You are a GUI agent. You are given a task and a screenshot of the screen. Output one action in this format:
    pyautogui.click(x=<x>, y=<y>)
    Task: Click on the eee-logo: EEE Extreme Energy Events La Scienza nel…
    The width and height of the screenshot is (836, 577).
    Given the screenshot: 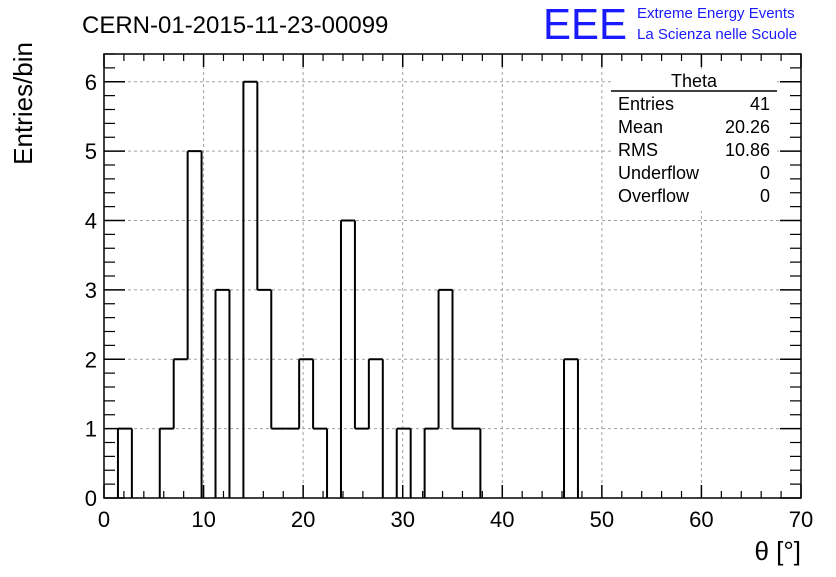 What is the action you would take?
    pyautogui.click(x=670, y=24)
    